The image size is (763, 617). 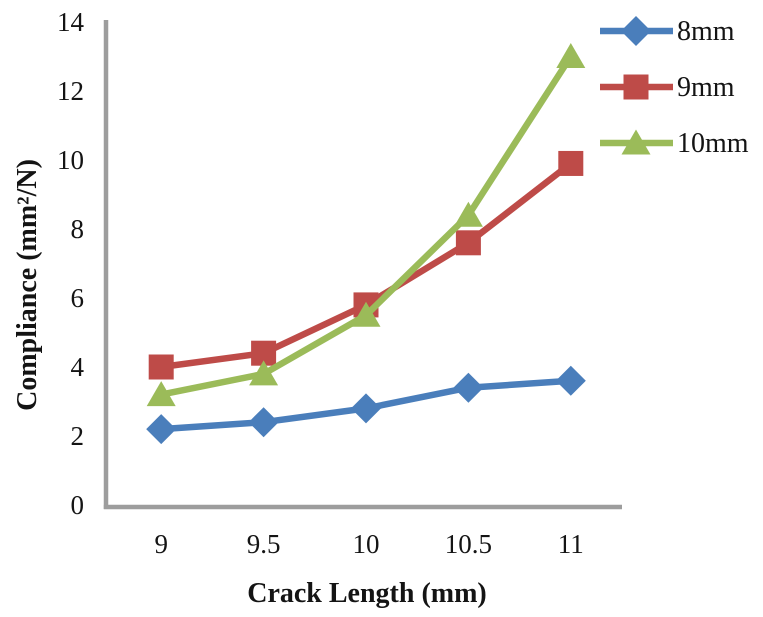 I want to click on y-tick-label: 4, so click(x=78, y=367).